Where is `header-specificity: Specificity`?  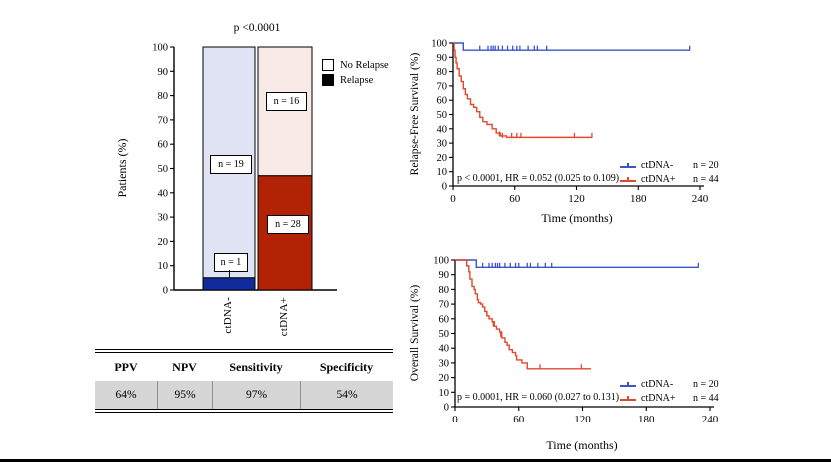
header-specificity: Specificity is located at coordinates (346, 367).